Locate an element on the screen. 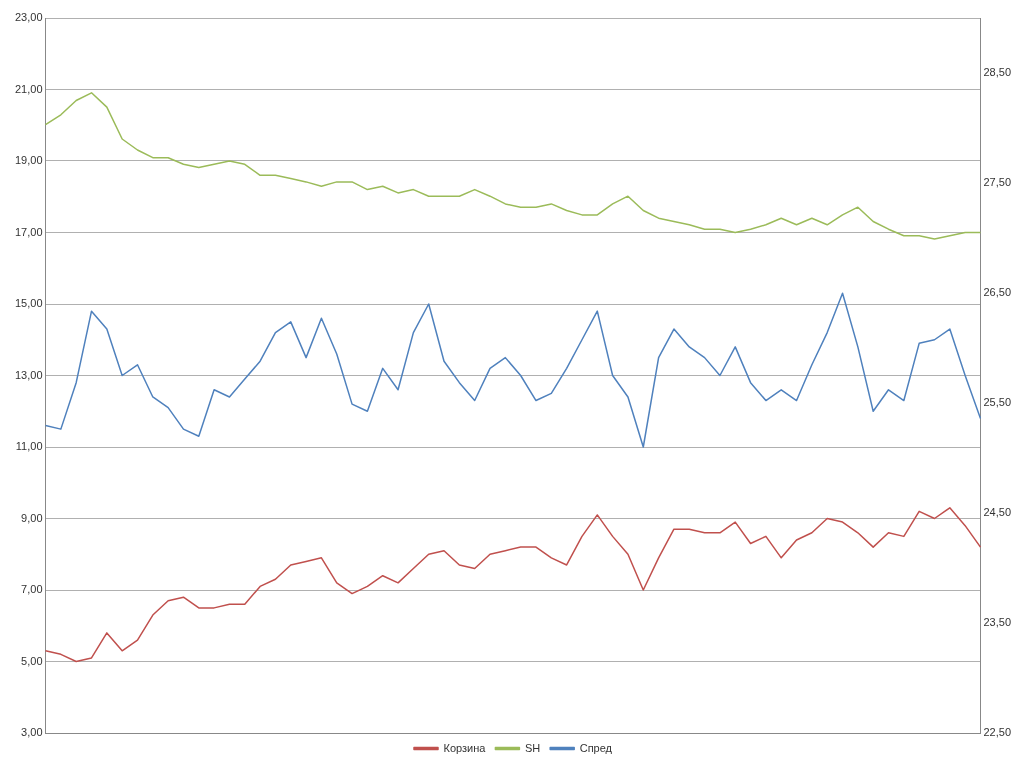 The image size is (1028, 775). y-tick-label: 13,00 is located at coordinates (29, 374).